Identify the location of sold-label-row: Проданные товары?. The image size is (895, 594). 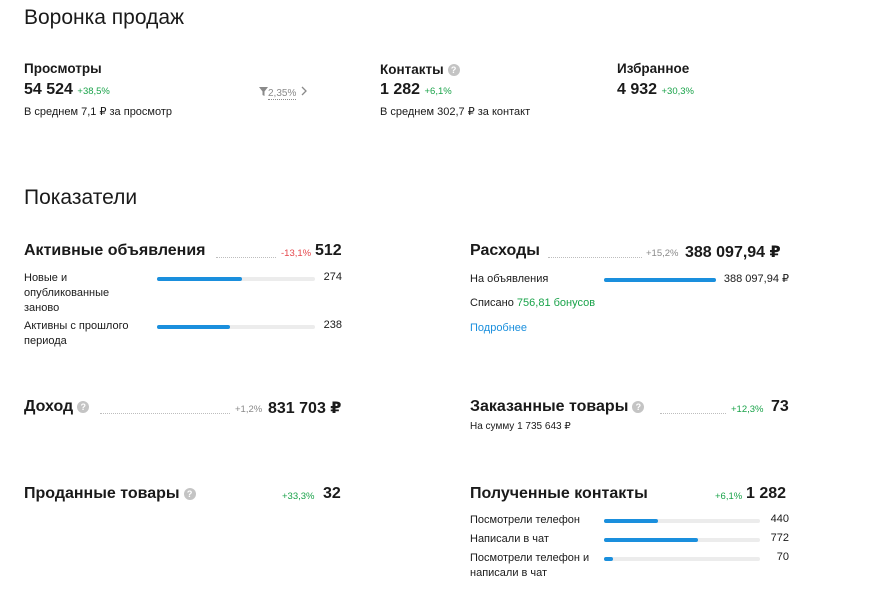
(110, 494).